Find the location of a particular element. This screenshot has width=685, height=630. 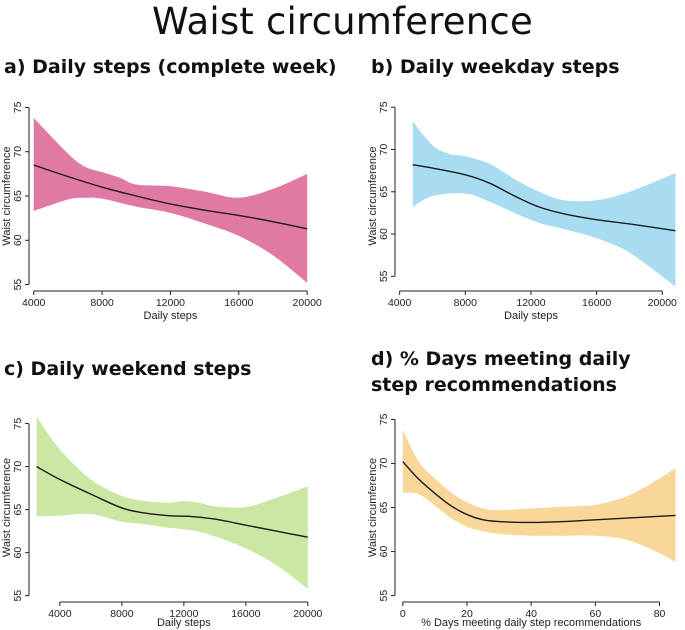

panel-a-title: a) Daily steps (complete week) is located at coordinates (170, 67).